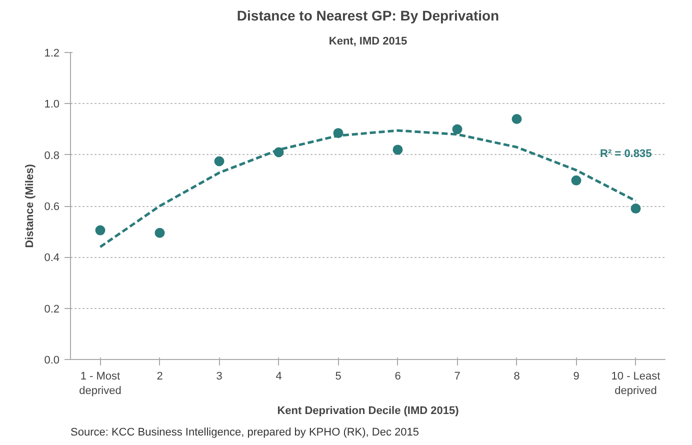 Image resolution: width=692 pixels, height=445 pixels. What do you see at coordinates (52, 54) in the screenshot?
I see `y-tick-label: 1.2` at bounding box center [52, 54].